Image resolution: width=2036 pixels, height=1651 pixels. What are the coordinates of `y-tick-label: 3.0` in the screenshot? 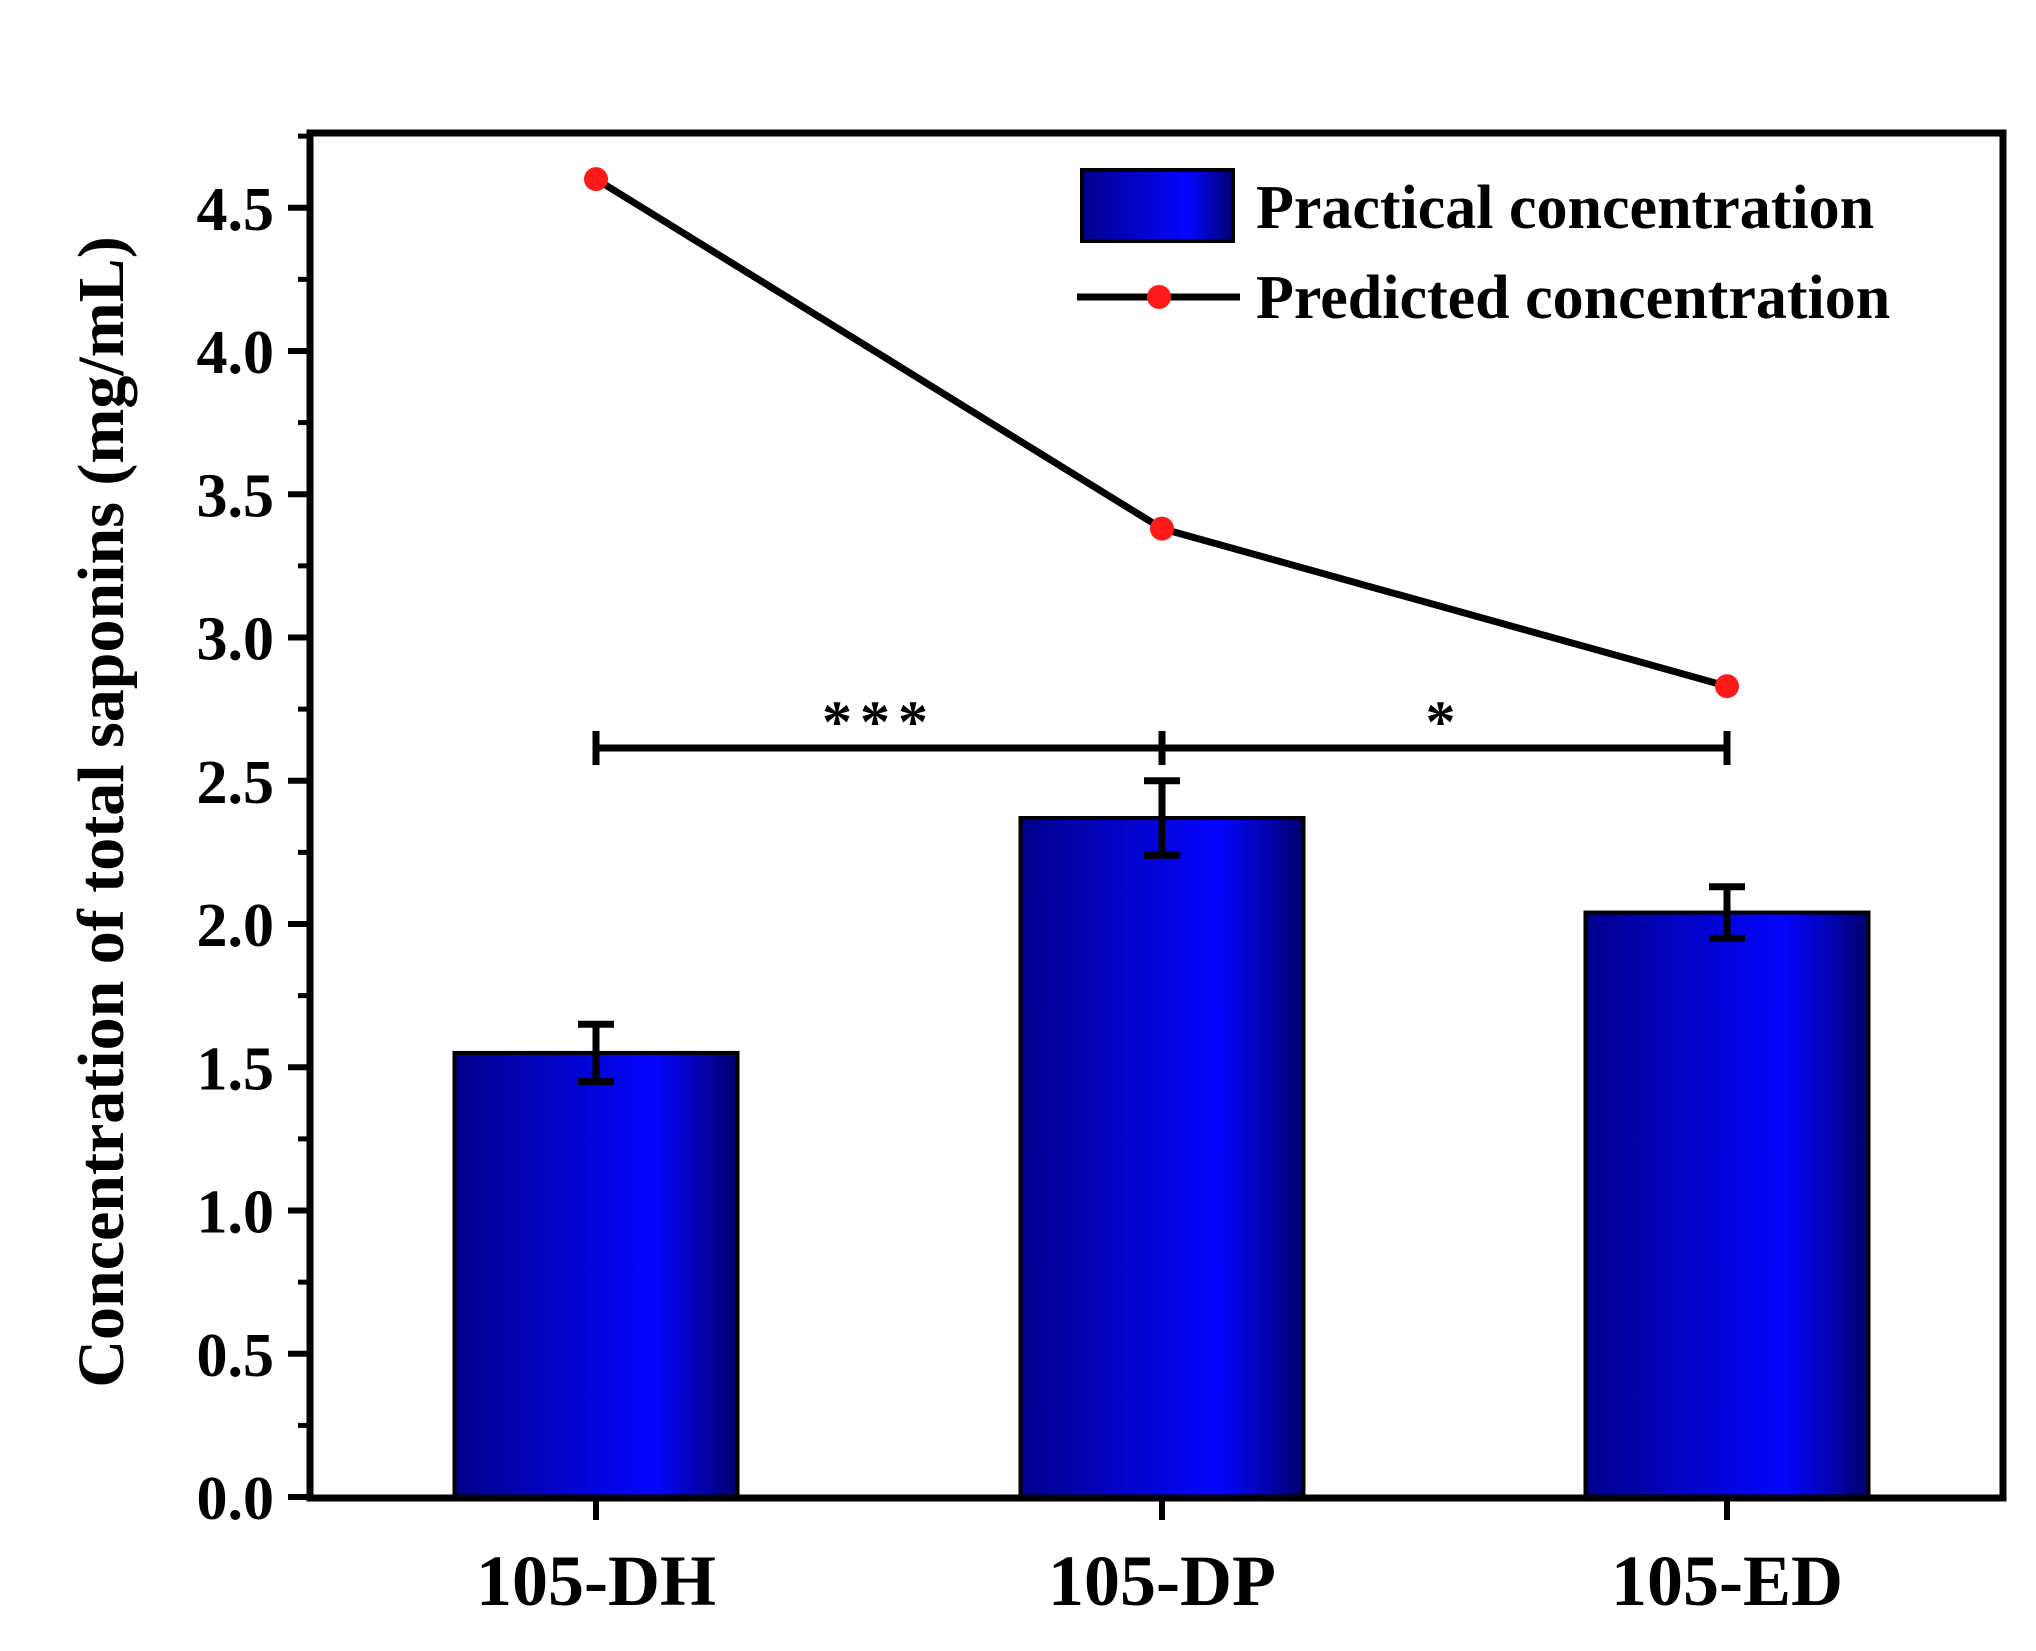 It's located at (236, 640).